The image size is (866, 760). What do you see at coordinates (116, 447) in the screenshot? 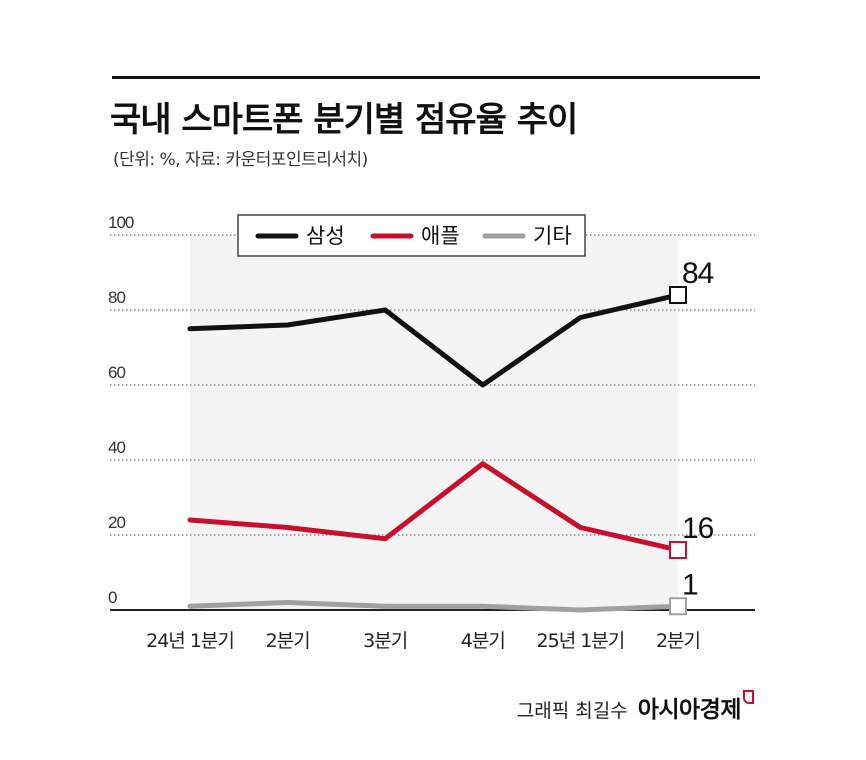
I see `y-tick-label: 40` at bounding box center [116, 447].